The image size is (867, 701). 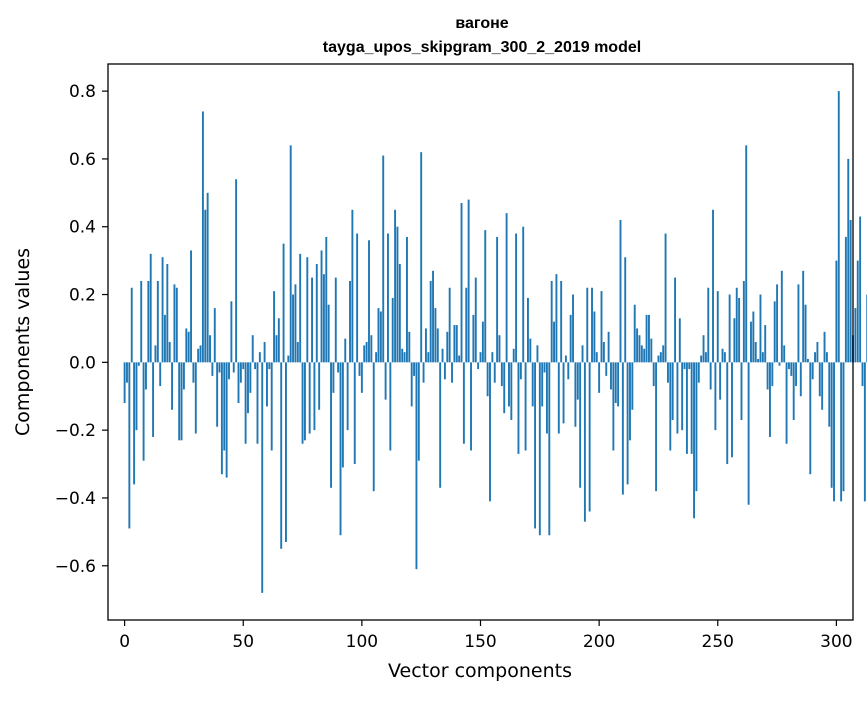 I want to click on x-axis-ticks: 0 50 100 150 200 250 300, so click(x=486, y=636).